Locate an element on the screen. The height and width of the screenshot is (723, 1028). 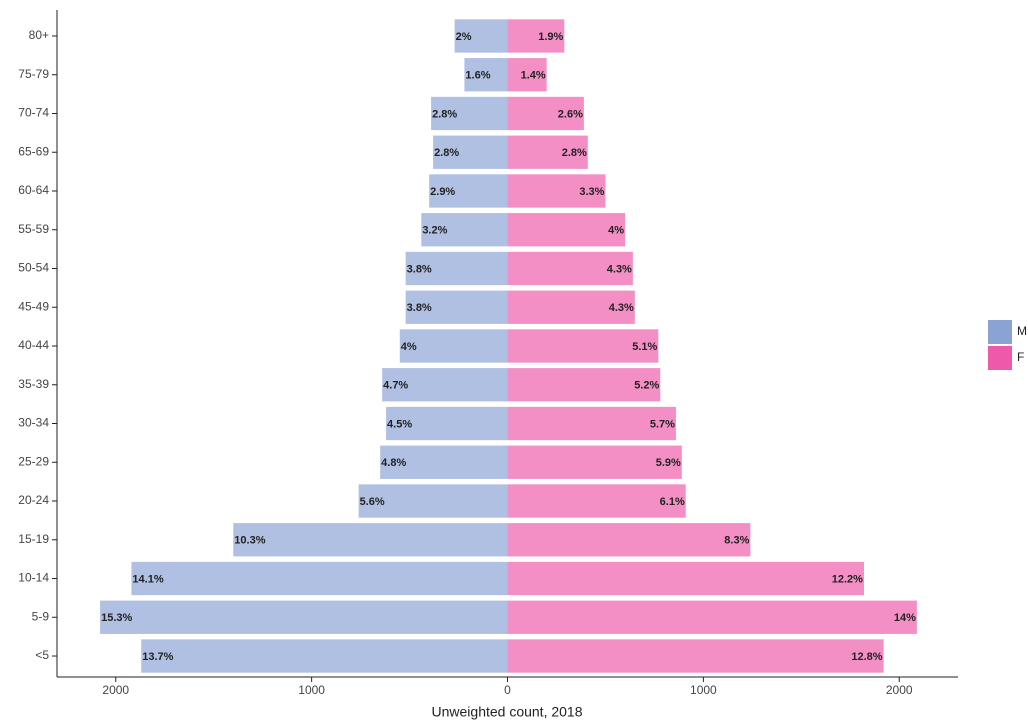
y-tick-label: 80+ is located at coordinates (39, 35).